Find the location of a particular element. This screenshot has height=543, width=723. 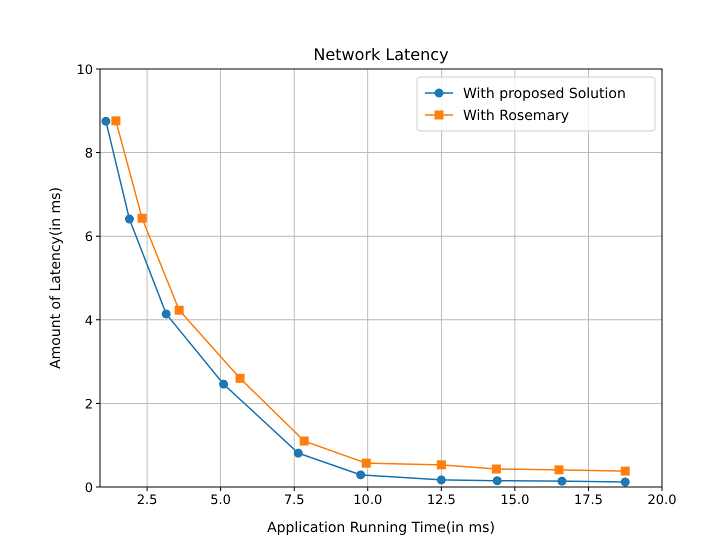

x-tick-label: 5.0 is located at coordinates (220, 500).